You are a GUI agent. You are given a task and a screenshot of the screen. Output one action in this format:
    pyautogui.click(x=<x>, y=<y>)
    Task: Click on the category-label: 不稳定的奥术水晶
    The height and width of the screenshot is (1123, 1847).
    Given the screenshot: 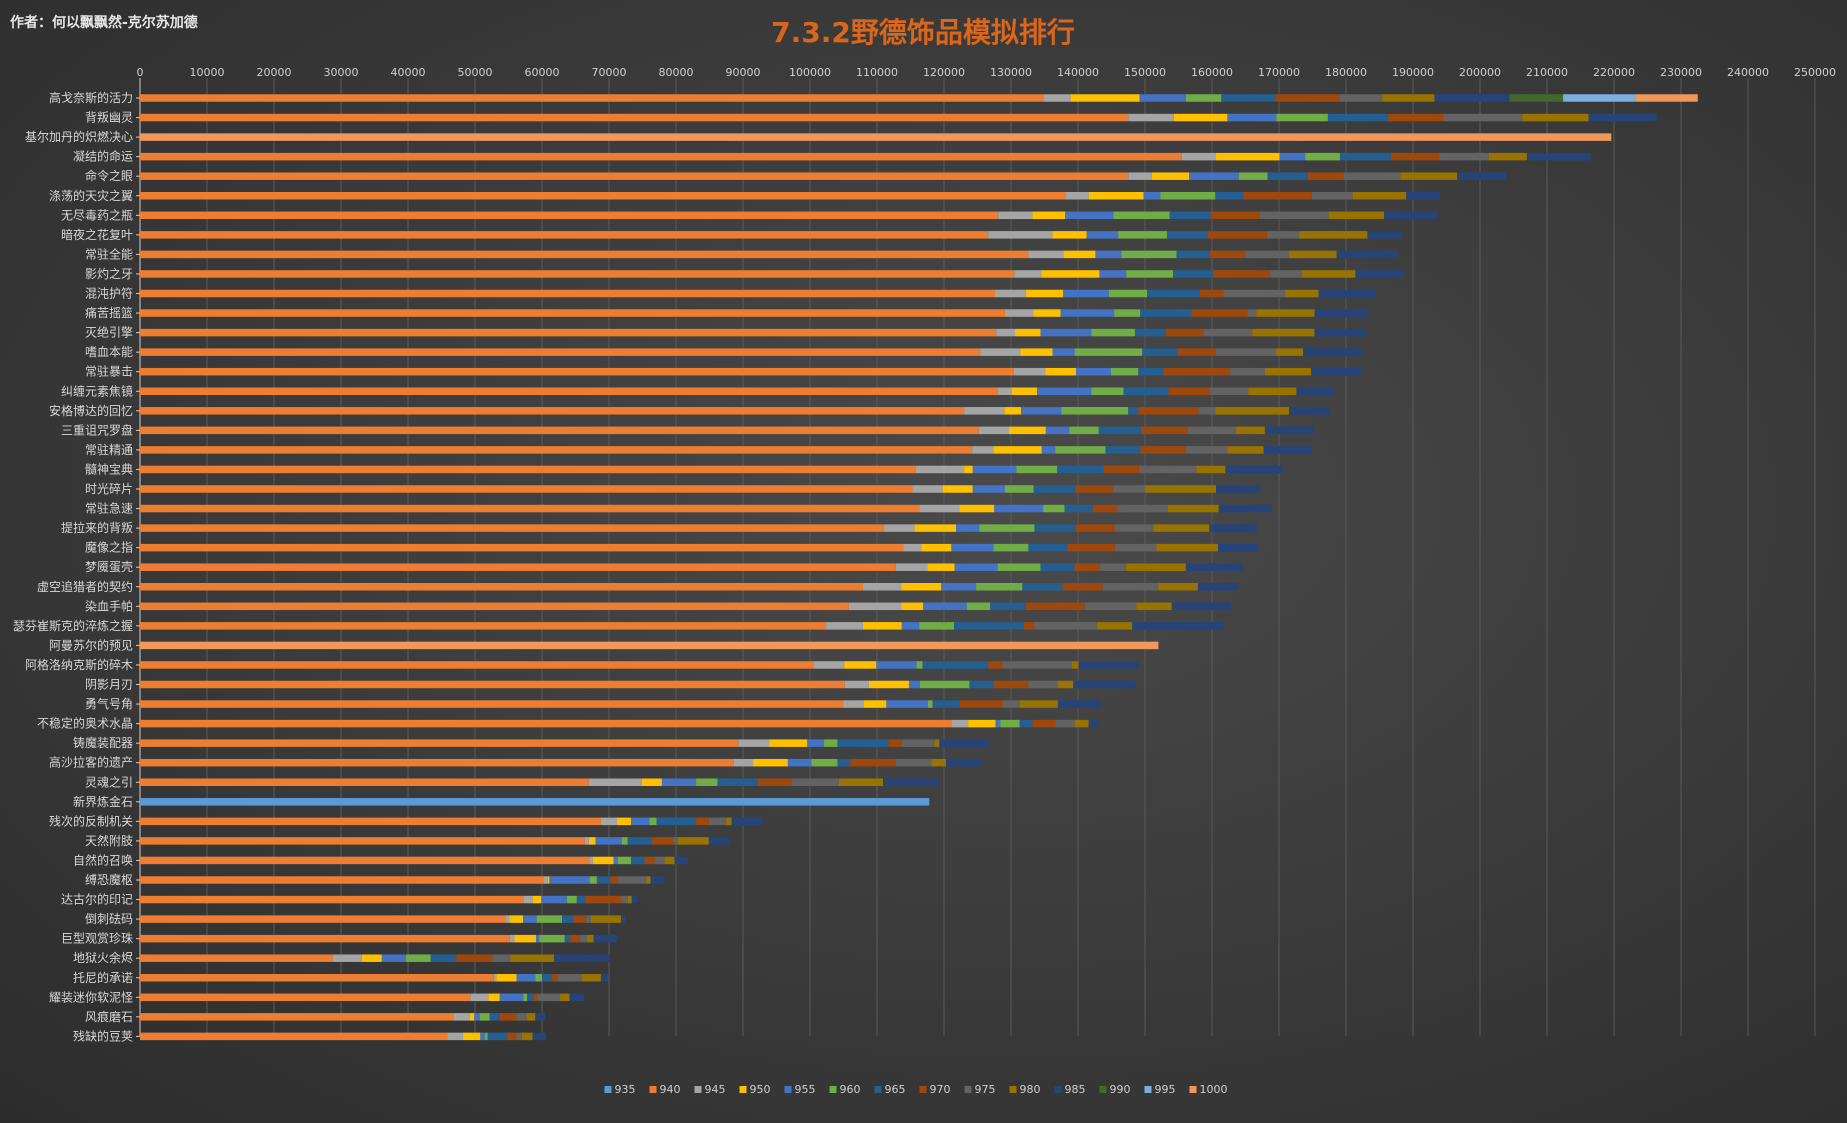 What is the action you would take?
    pyautogui.click(x=85, y=723)
    